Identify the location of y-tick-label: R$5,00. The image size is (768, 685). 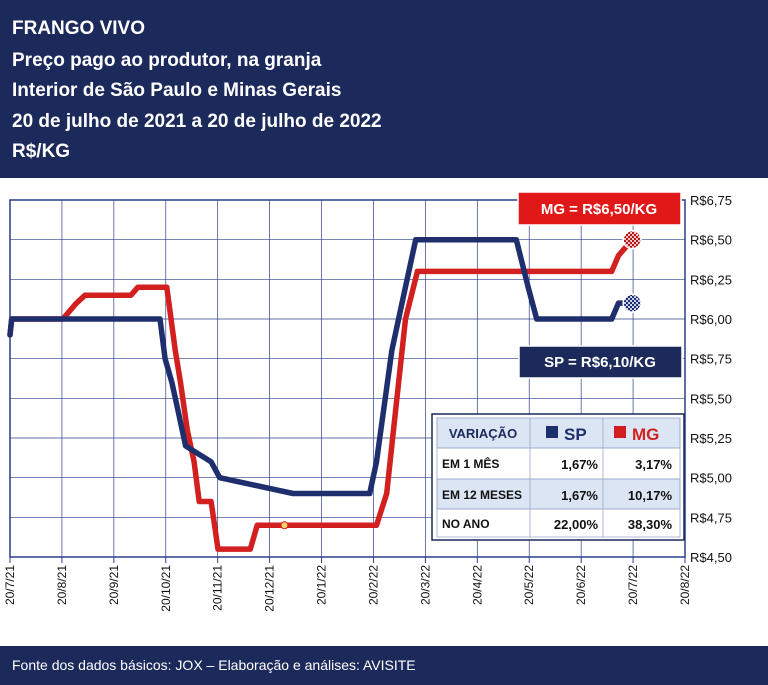
(711, 478).